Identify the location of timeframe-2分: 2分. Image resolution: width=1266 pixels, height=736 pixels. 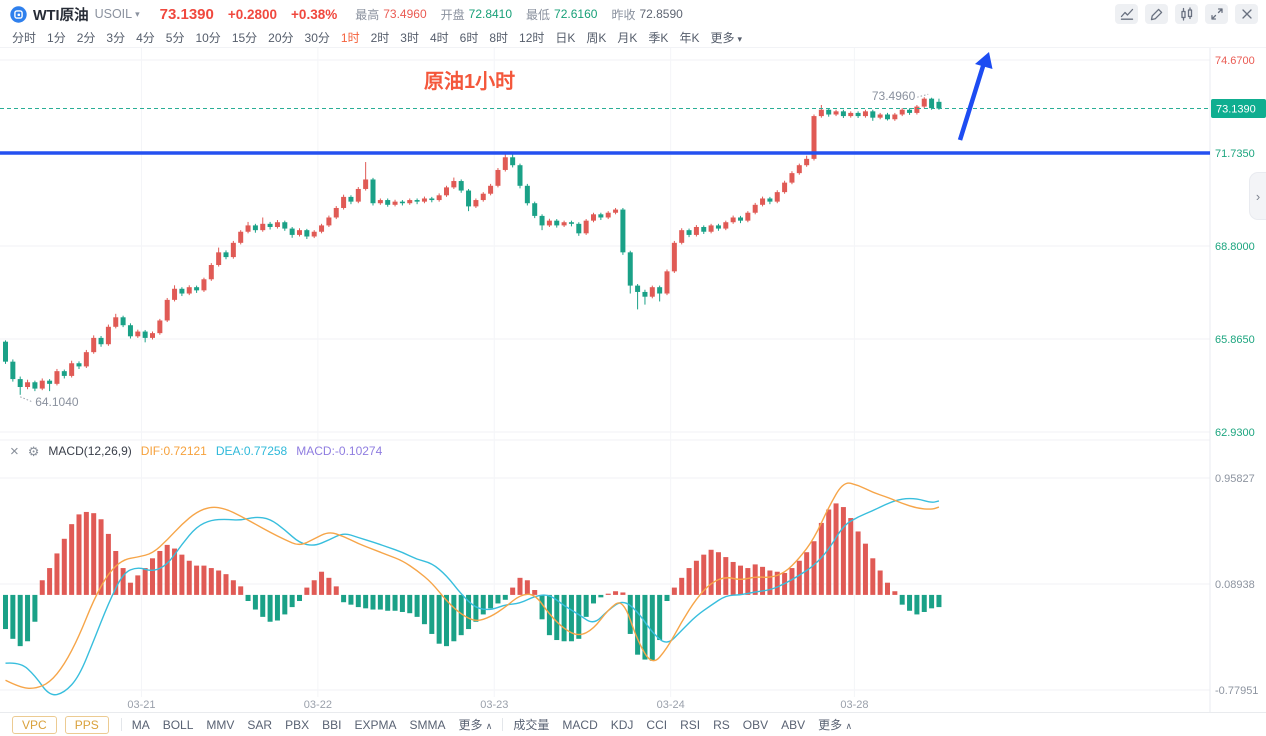
(86, 38).